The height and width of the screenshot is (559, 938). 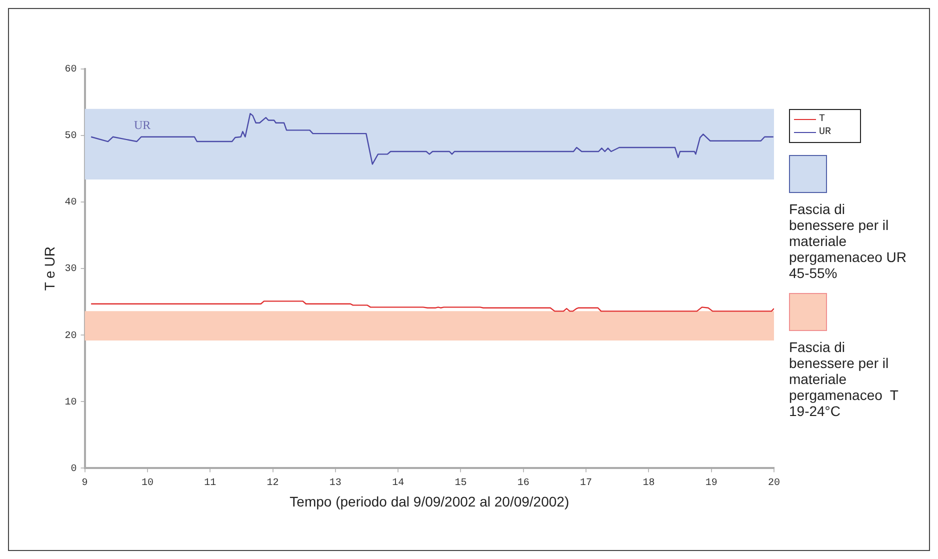 What do you see at coordinates (73, 469) in the screenshot?
I see `y-tick-label: 0` at bounding box center [73, 469].